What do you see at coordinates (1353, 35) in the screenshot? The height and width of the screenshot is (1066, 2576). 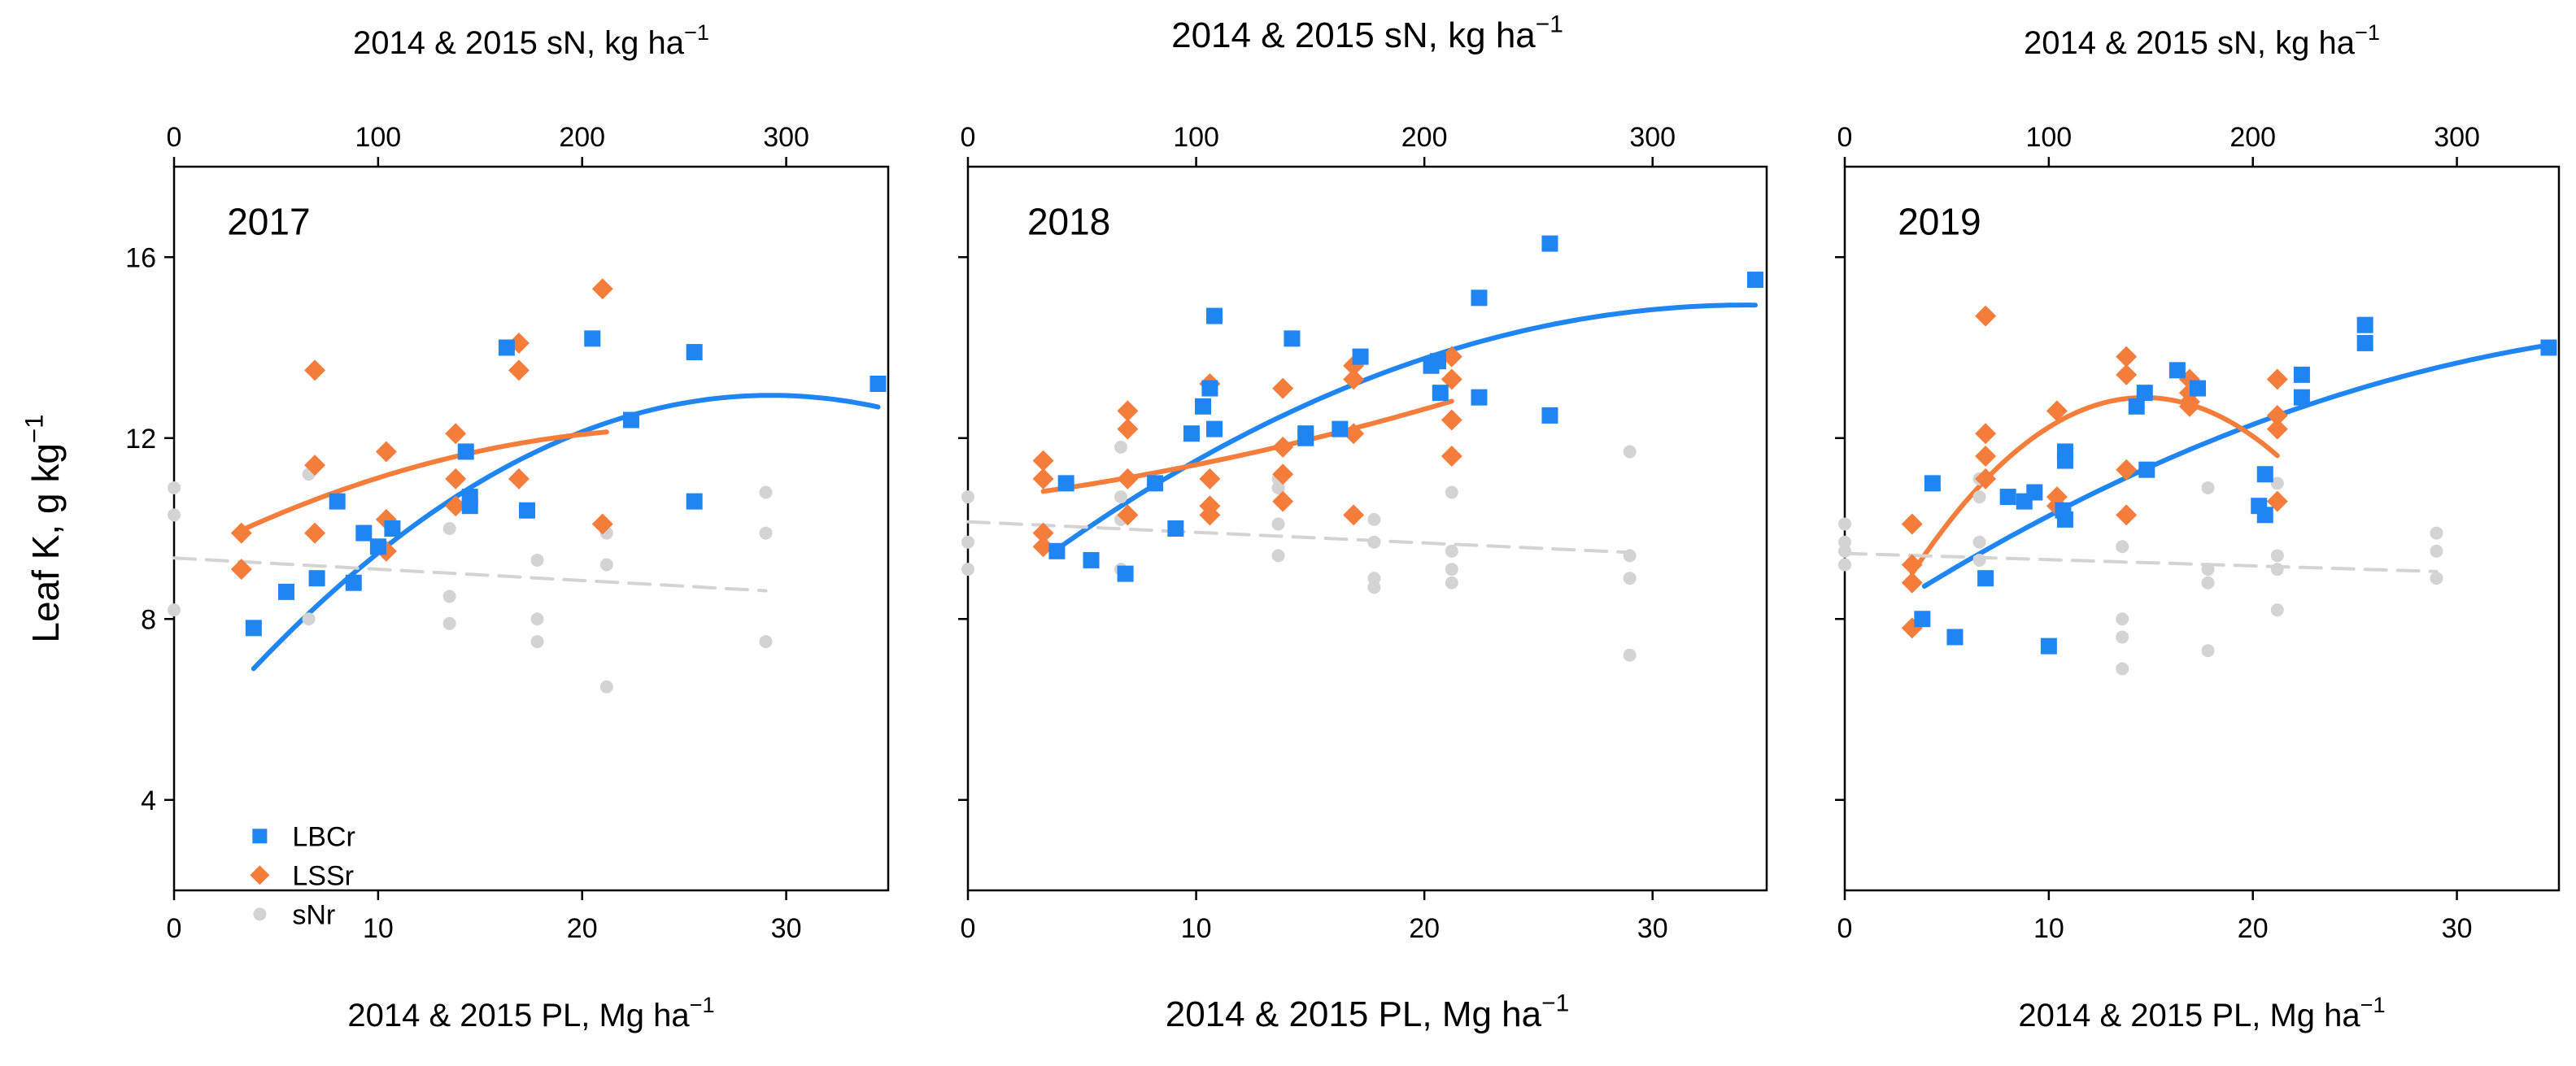 I see `top-axis-title-text: 2014 & 2015 sN, kg ha` at bounding box center [1353, 35].